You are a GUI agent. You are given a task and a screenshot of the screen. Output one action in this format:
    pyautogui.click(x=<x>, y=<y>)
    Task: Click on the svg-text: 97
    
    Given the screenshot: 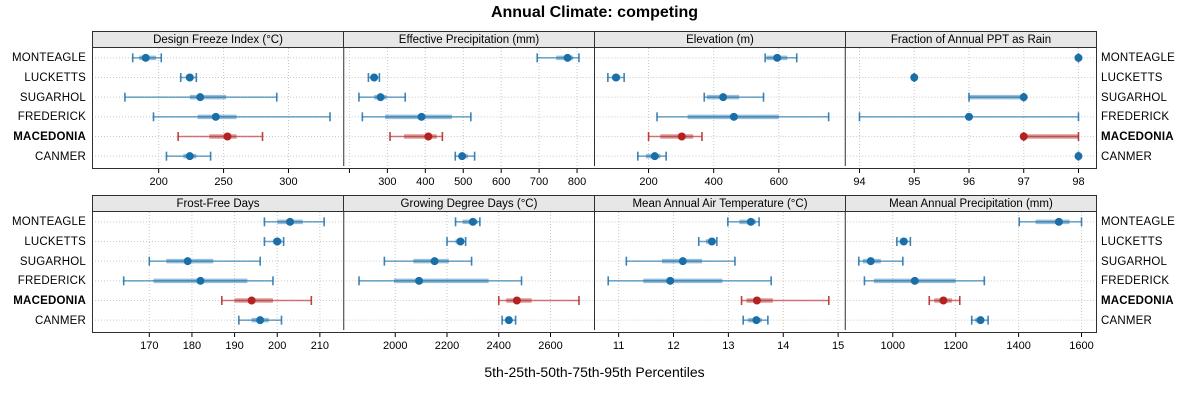 What is the action you would take?
    pyautogui.click(x=1024, y=182)
    